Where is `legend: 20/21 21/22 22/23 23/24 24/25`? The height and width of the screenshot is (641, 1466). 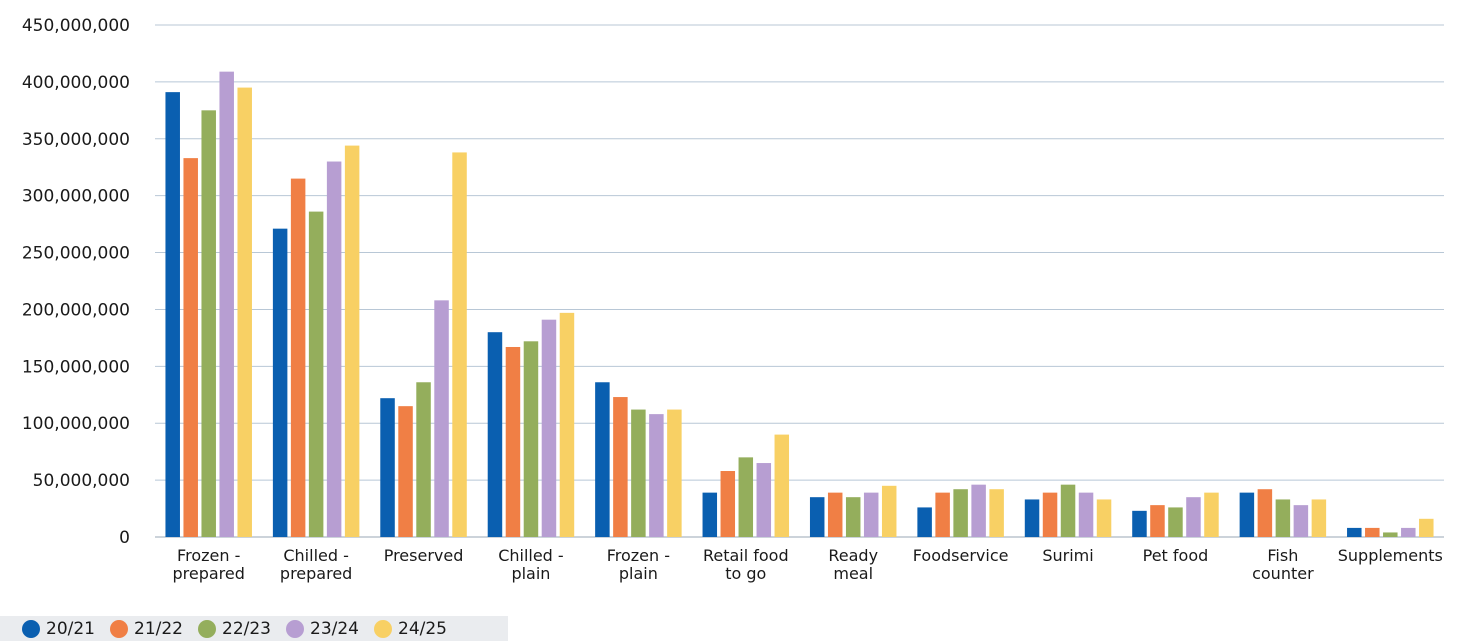
legend: 20/21 21/22 22/23 23/24 24/25 is located at coordinates (254, 628).